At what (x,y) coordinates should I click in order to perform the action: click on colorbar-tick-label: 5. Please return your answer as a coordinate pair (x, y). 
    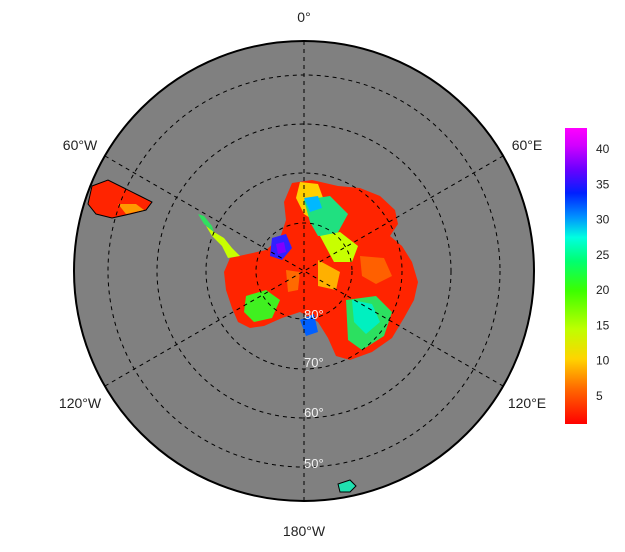
    Looking at the image, I should click on (599, 396).